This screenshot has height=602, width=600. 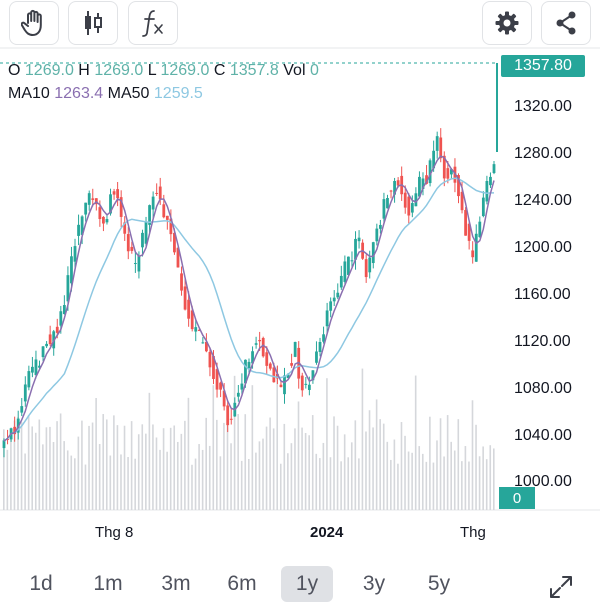 What do you see at coordinates (307, 584) in the screenshot?
I see `range-1y: 1y` at bounding box center [307, 584].